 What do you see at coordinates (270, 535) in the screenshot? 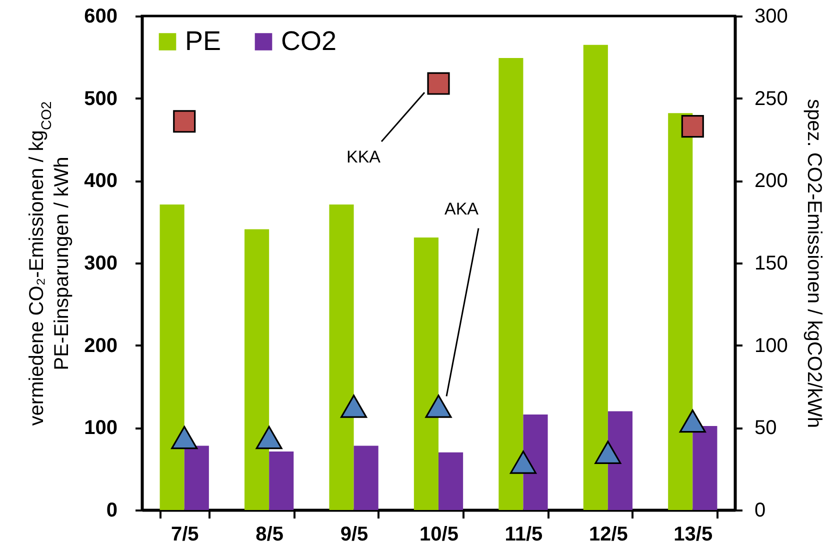
I see `x-tick-label: 8/5` at bounding box center [270, 535].